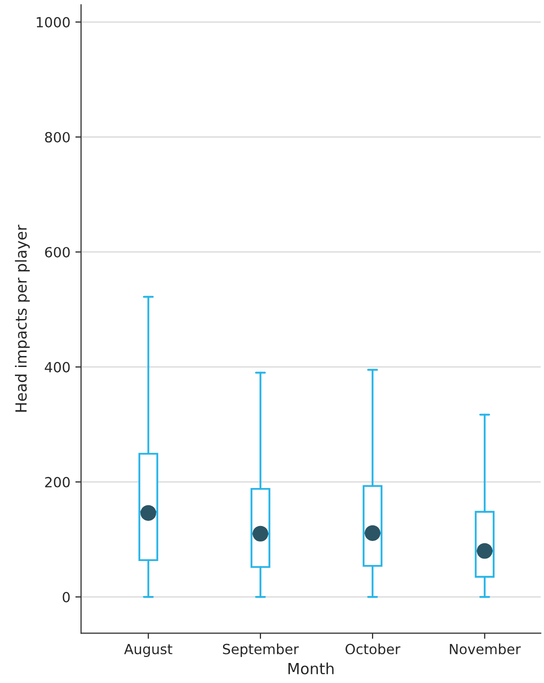 Image resolution: width=544 pixels, height=683 pixels. Describe the element at coordinates (57, 367) in the screenshot. I see `y-tick-label: 400` at that location.